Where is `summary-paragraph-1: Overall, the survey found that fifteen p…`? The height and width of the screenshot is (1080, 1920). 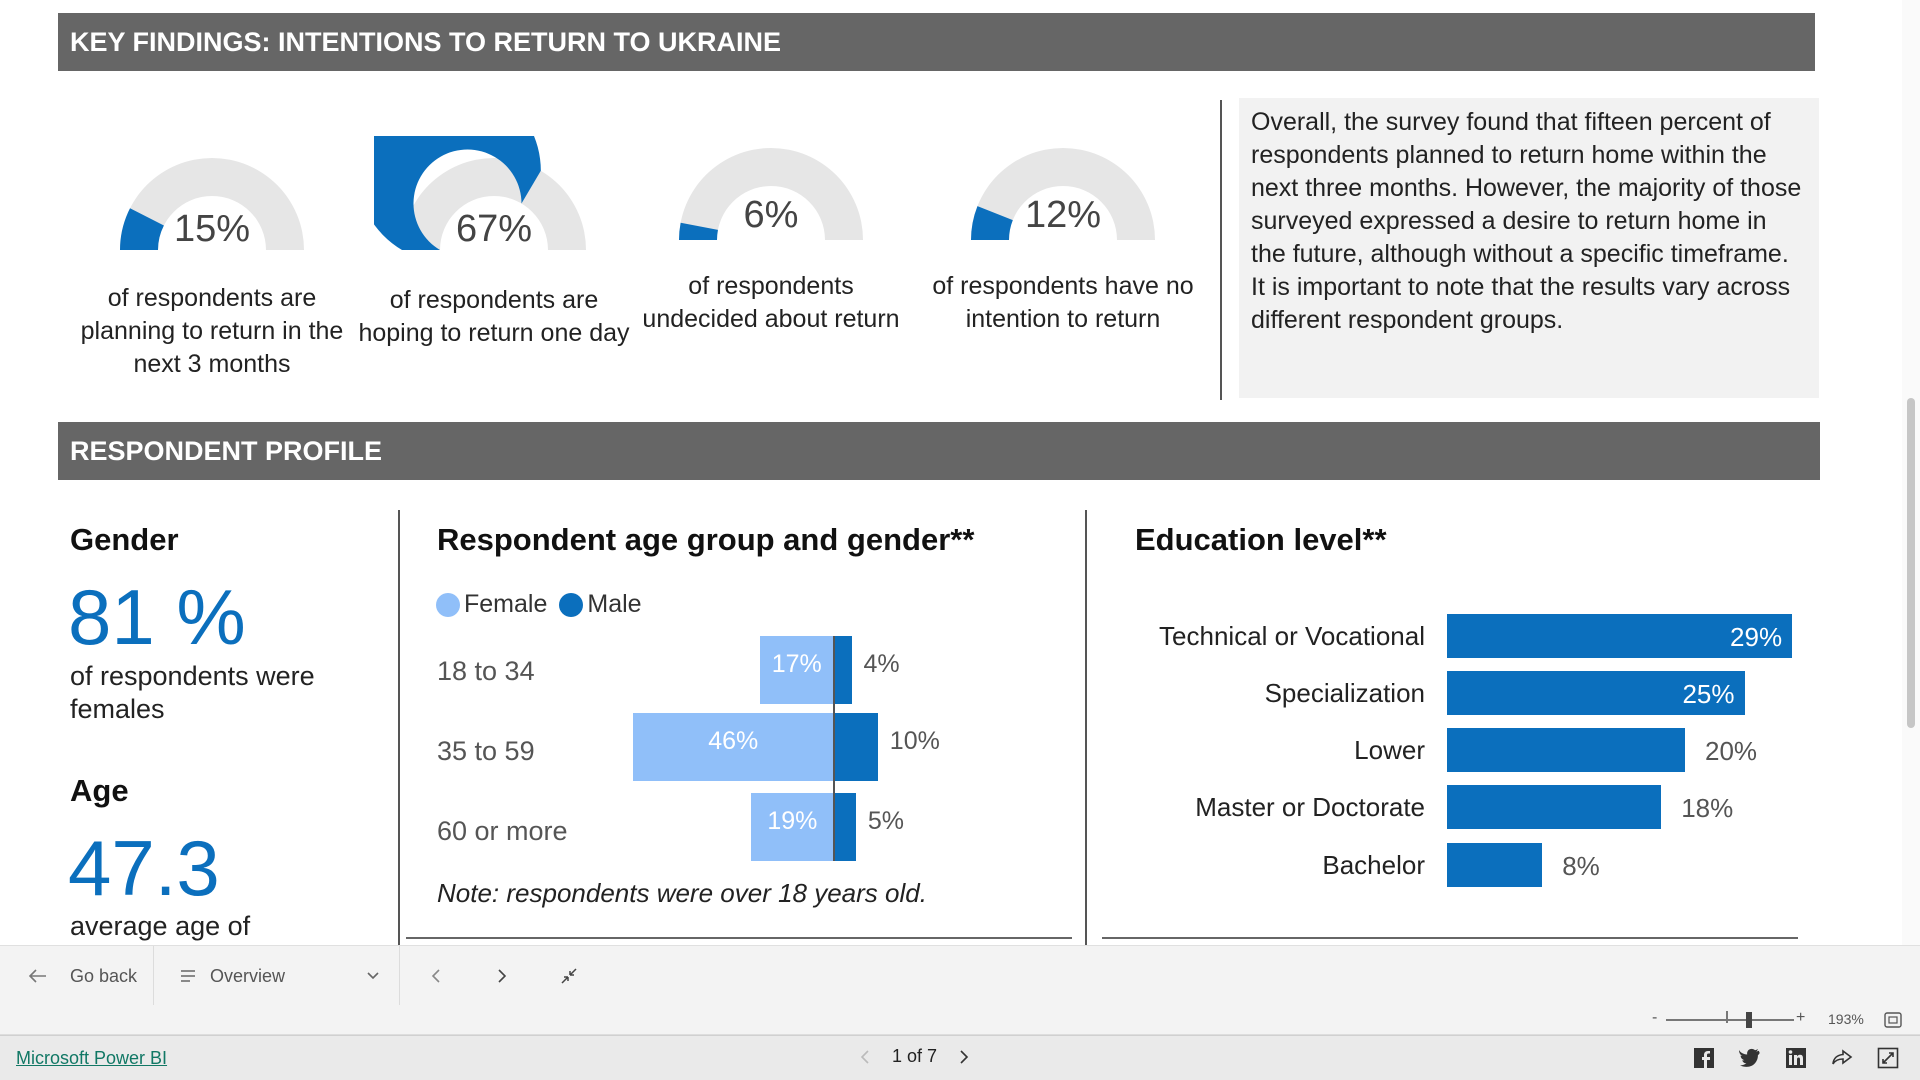 summary-paragraph-1: Overall, the survey found that fifteen p… is located at coordinates (1526, 188).